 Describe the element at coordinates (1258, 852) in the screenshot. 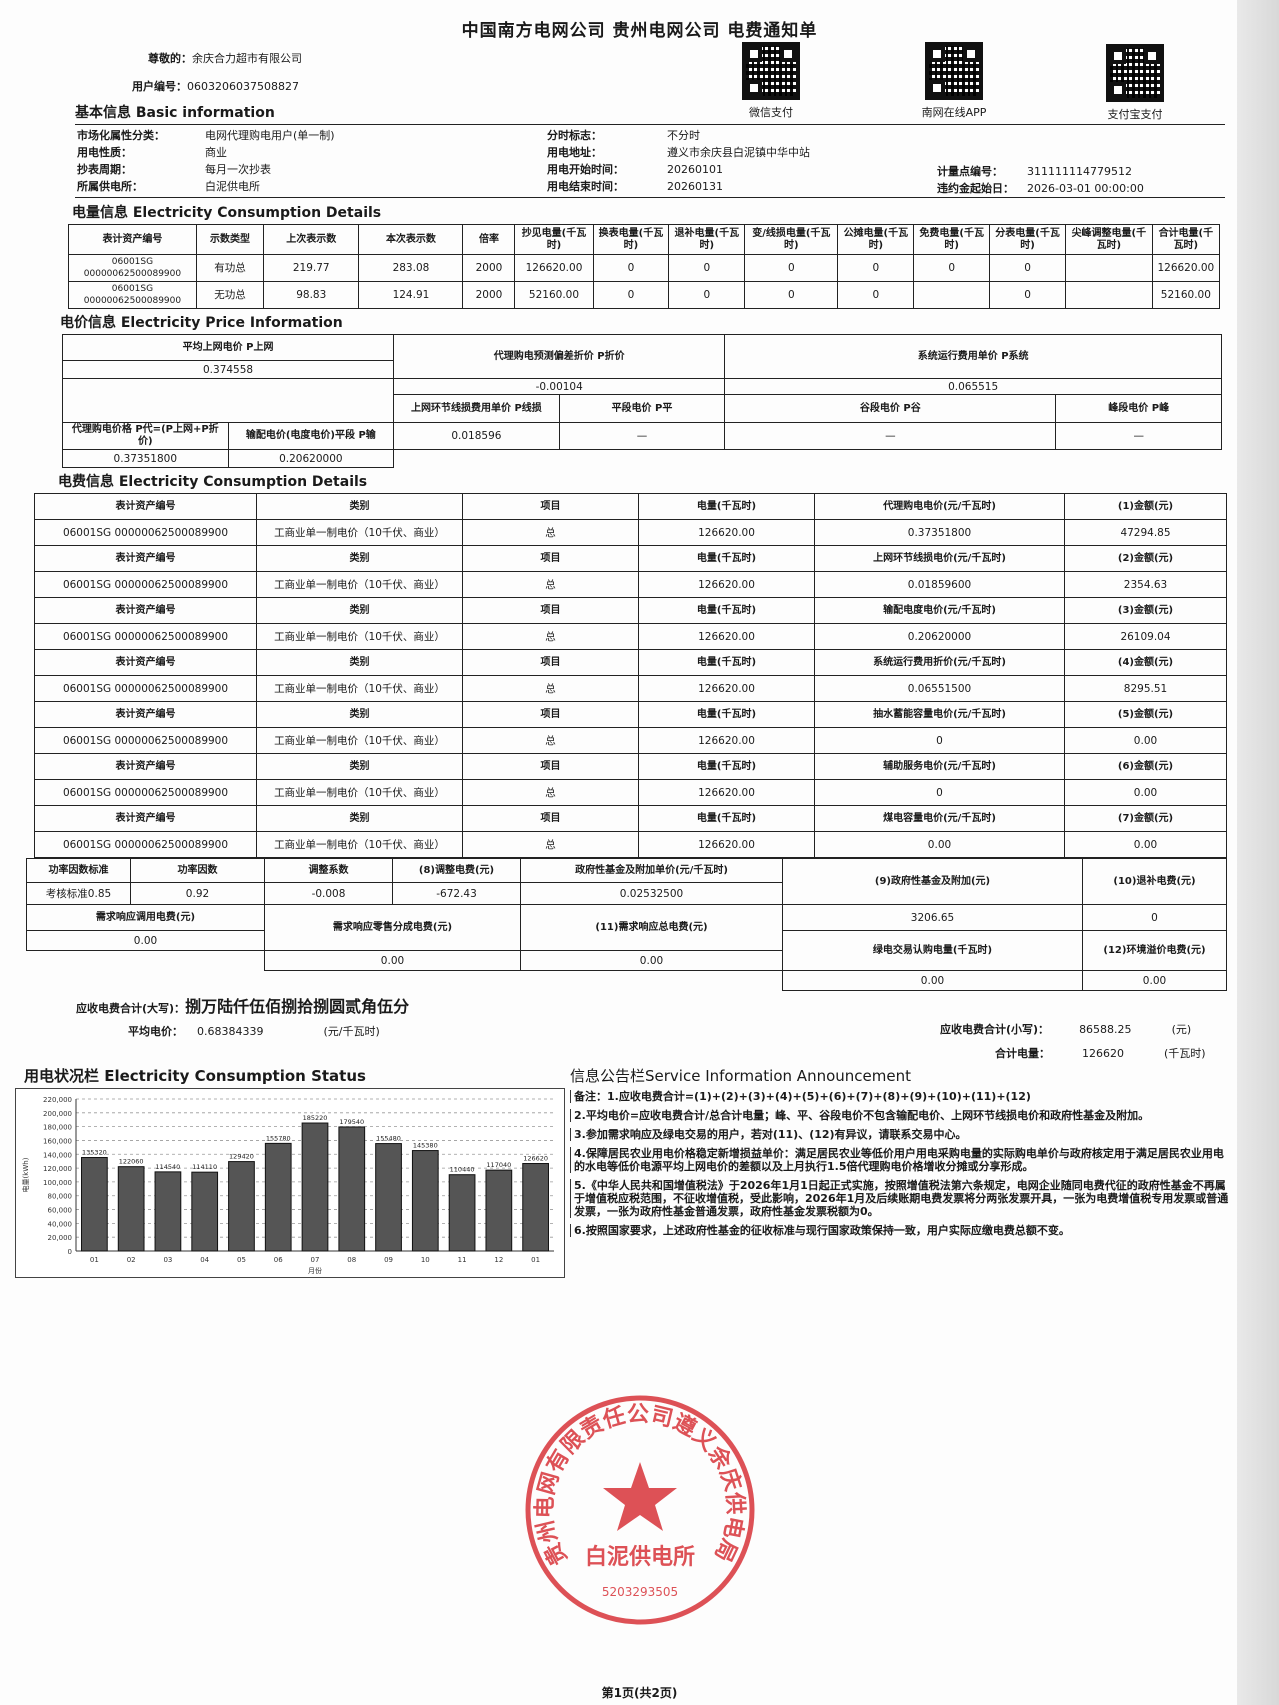

I see `page-edge` at that location.